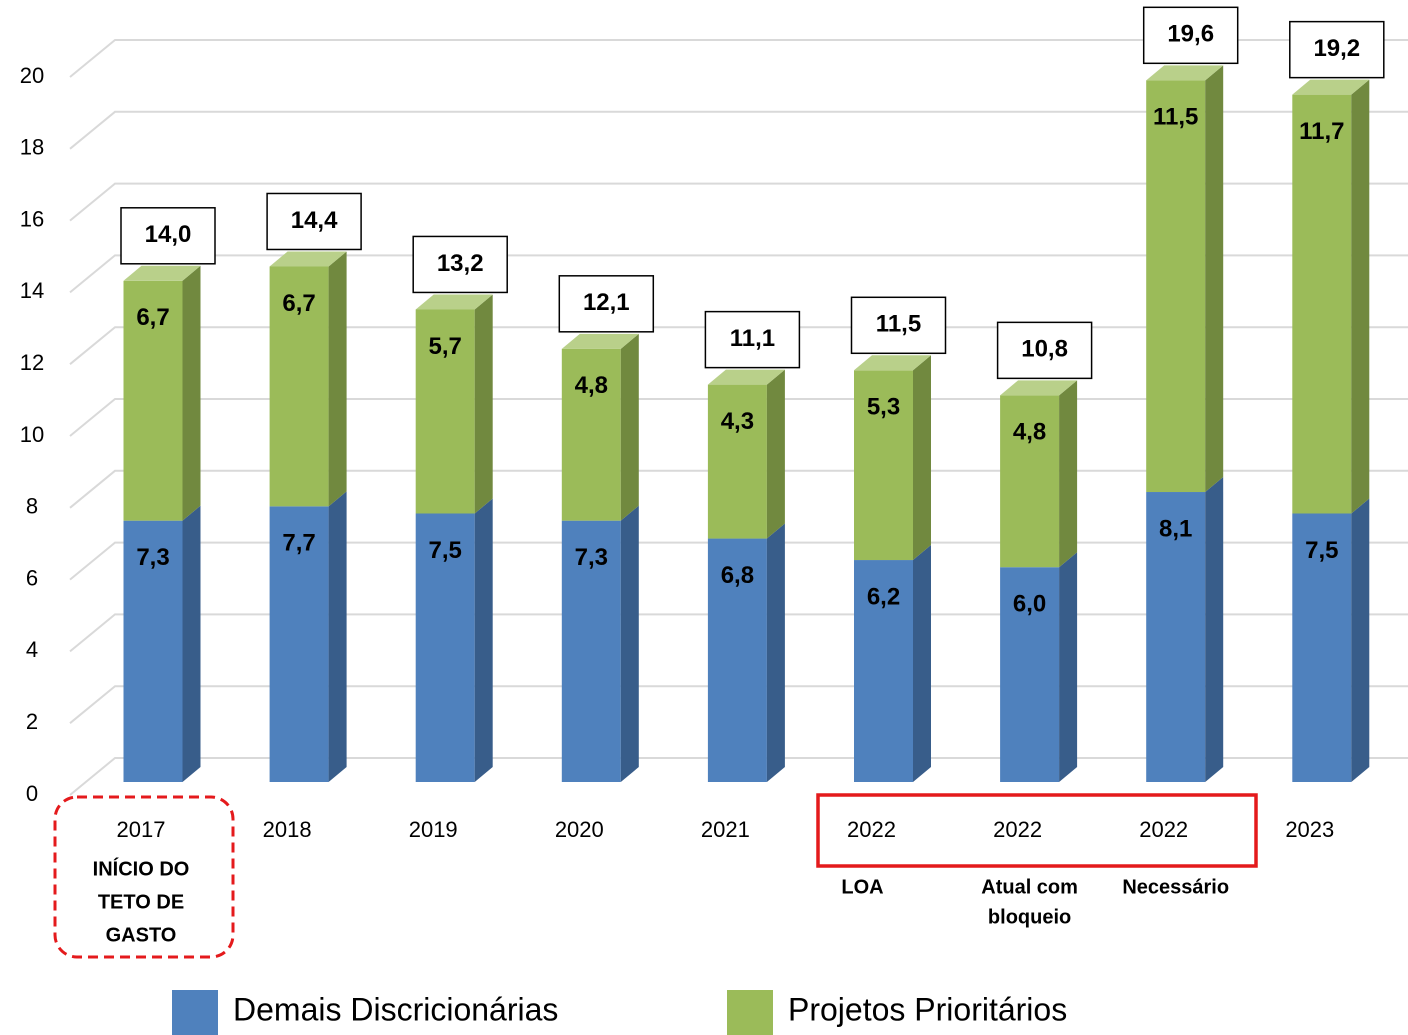  What do you see at coordinates (32, 290) in the screenshot?
I see `y-tick-label: 14` at bounding box center [32, 290].